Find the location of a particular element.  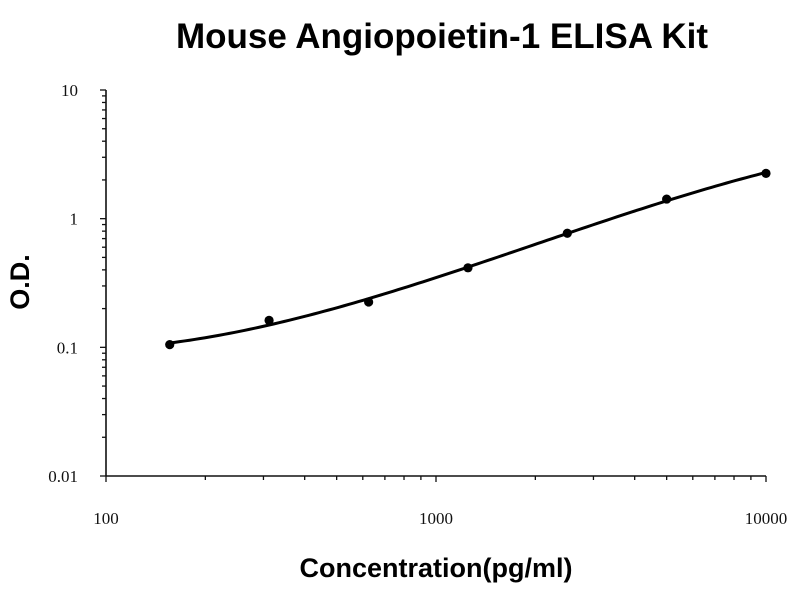

y-axis-label: O.D. is located at coordinates (20, 282).